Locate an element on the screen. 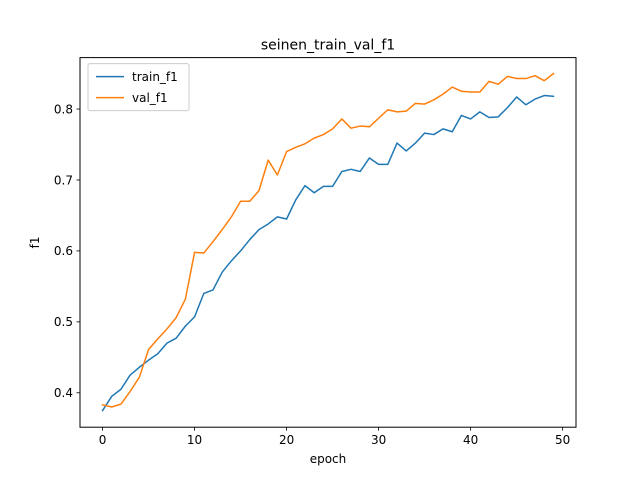 The width and height of the screenshot is (640, 480). y-tick-label: 0.7 is located at coordinates (63, 180).